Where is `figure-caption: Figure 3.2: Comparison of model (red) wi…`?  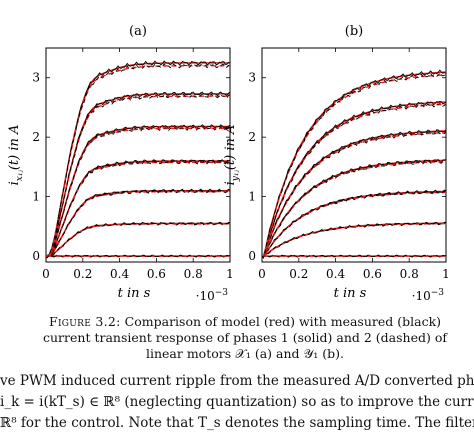 figure-caption: Figure 3.2: Comparison of model (red) wi… is located at coordinates (245, 338).